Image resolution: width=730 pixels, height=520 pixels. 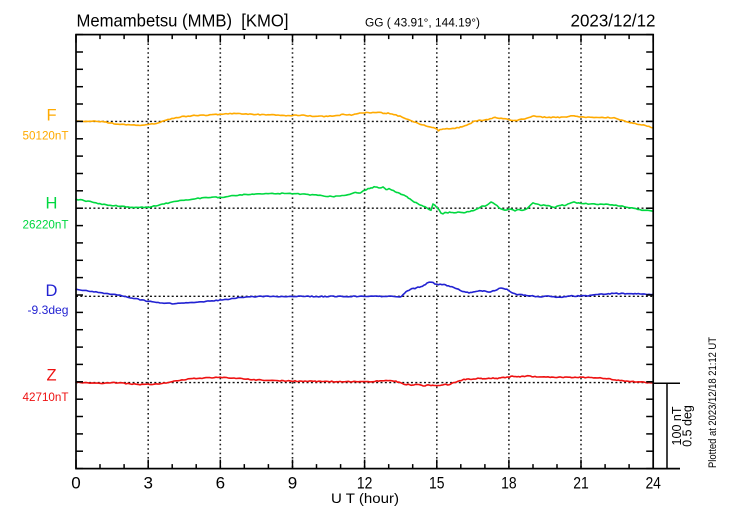 I want to click on svg-text: 9, so click(x=292, y=483).